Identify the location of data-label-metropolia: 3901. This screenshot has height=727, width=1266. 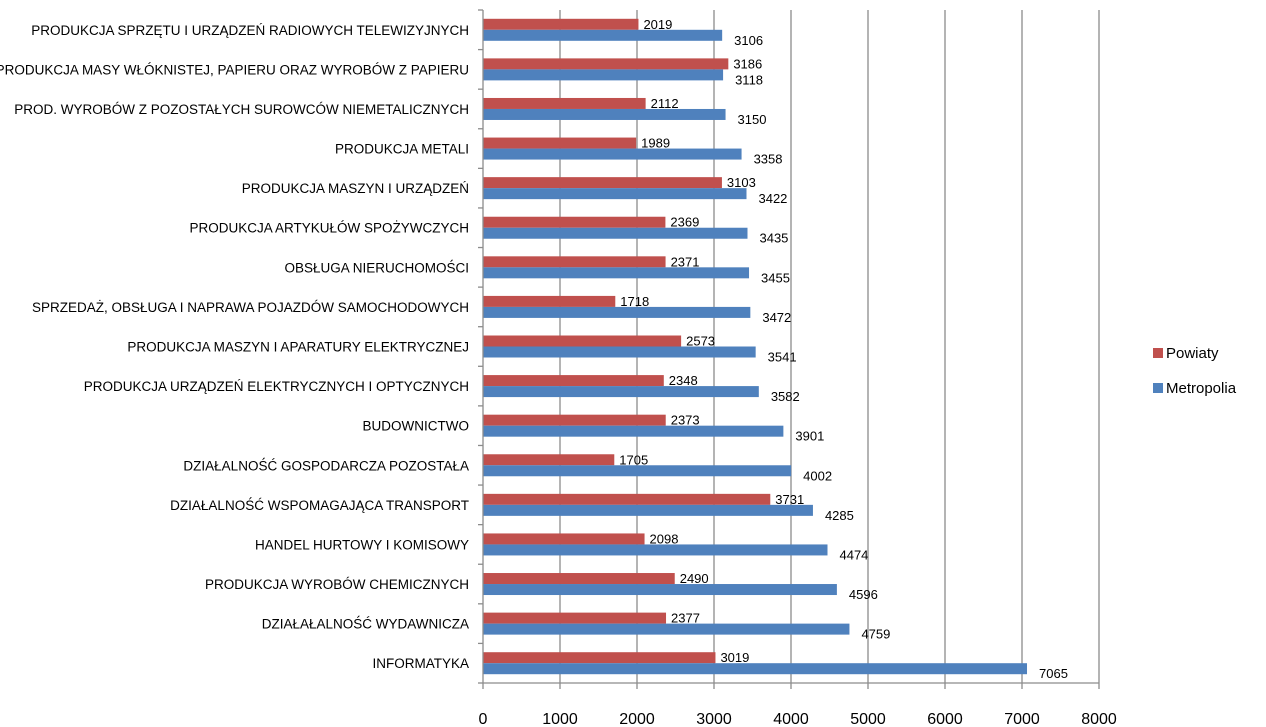
(809, 436).